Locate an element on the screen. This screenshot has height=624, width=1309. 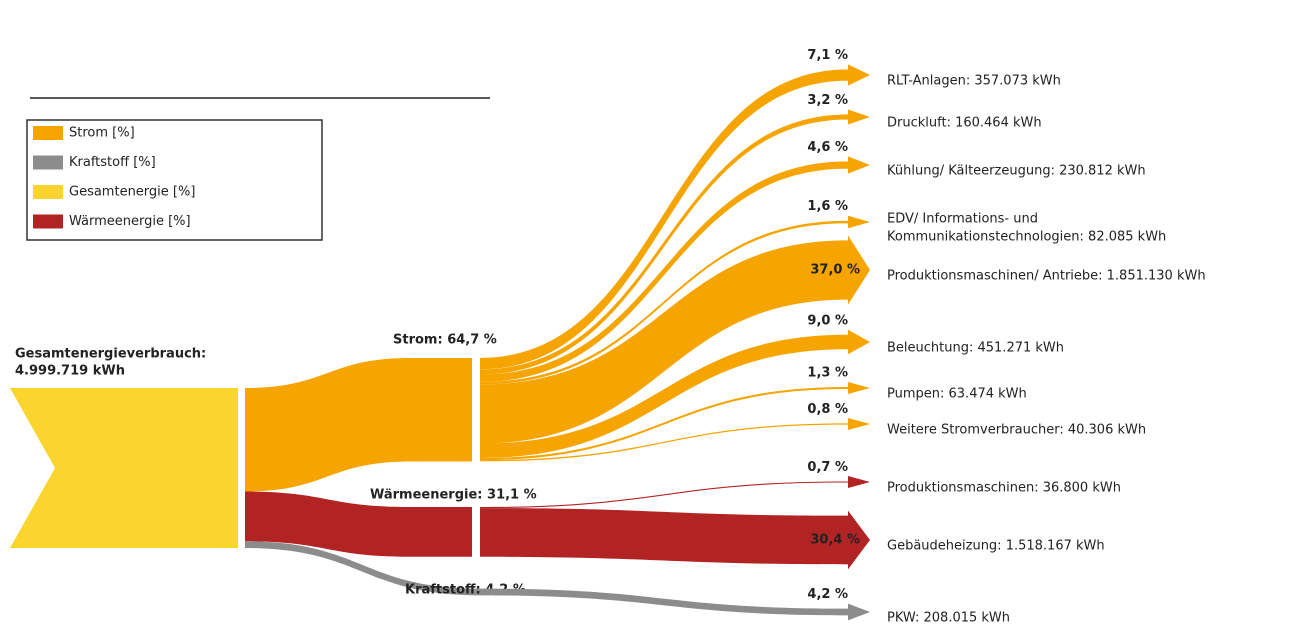
legend-label: Wärmeenergie [%] is located at coordinates (130, 221).